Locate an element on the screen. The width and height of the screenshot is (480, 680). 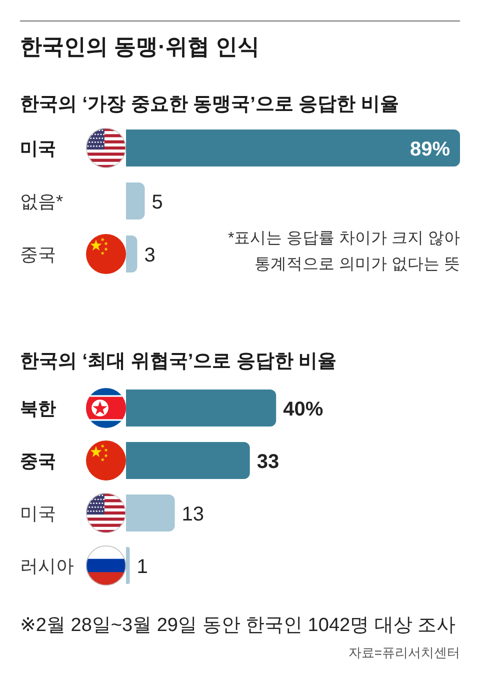
y-tick-label: 북한 is located at coordinates (38, 408).